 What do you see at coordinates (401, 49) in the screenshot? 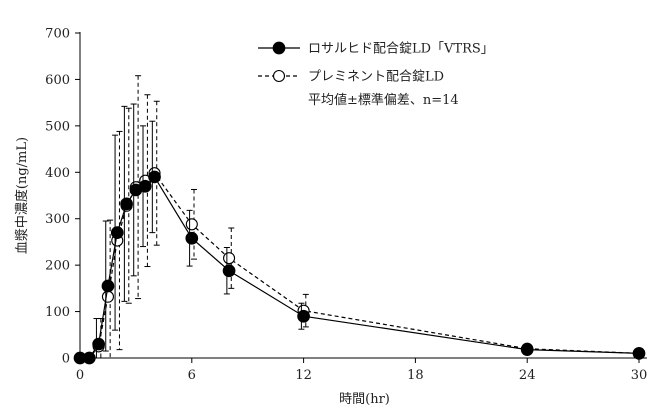
I see `legend-label-series-1: ロサルヒド配合錠LD「VTRS」` at bounding box center [401, 49].